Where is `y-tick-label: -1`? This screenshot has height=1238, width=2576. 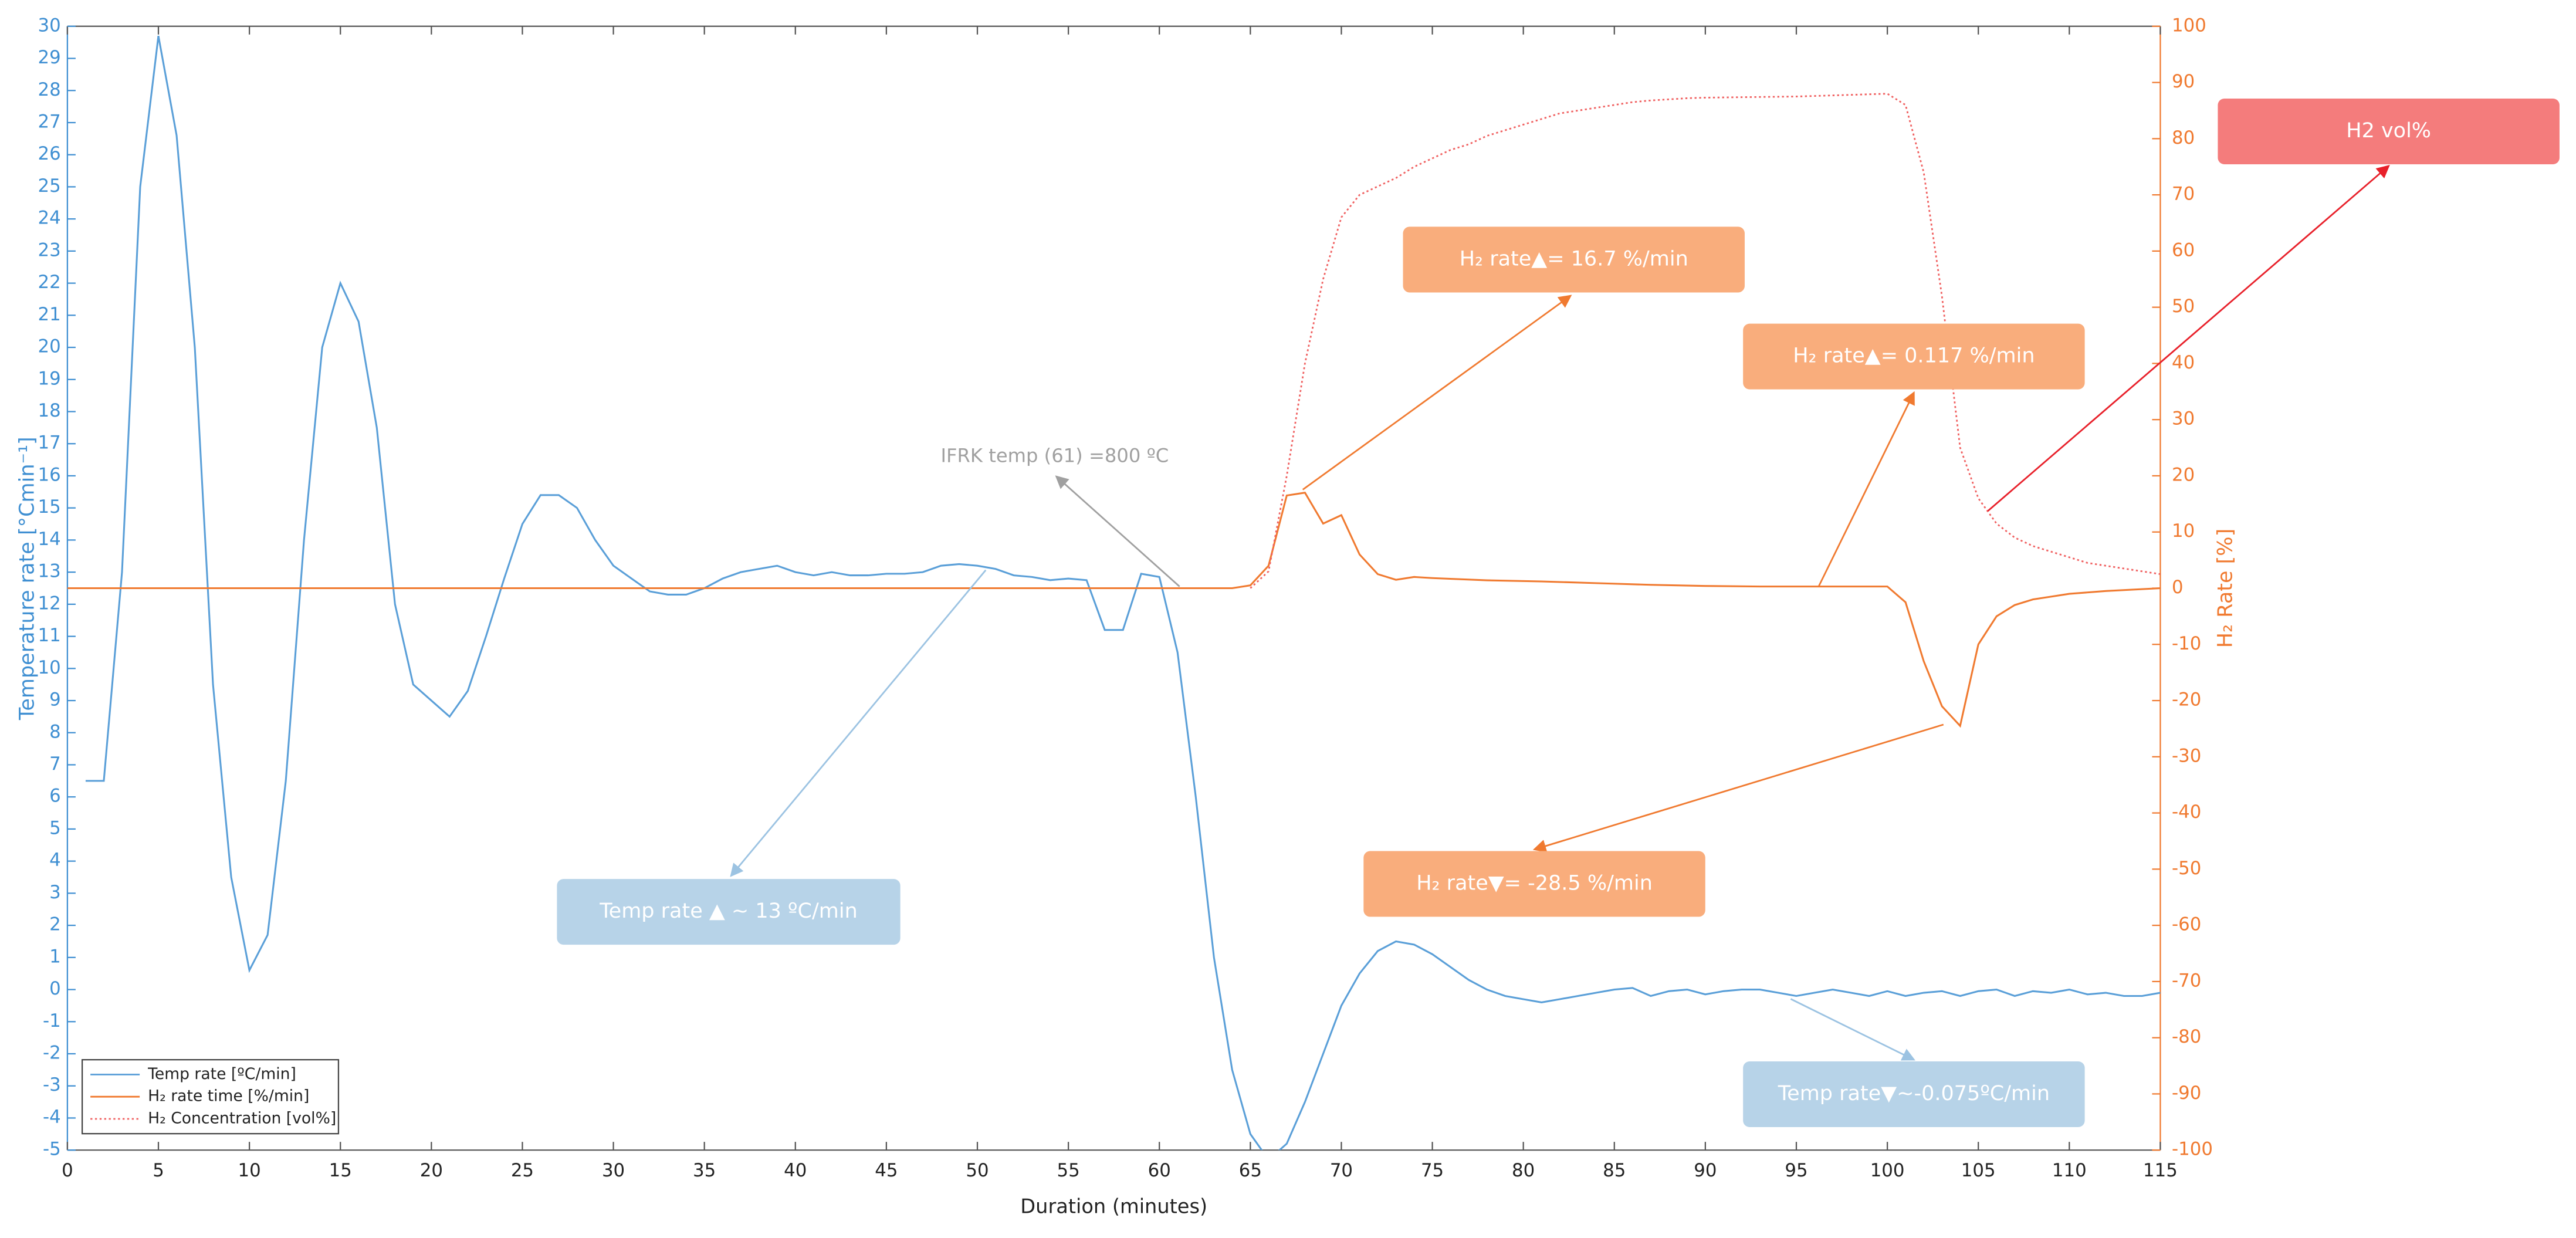
y-tick-label: -1 is located at coordinates (52, 1020).